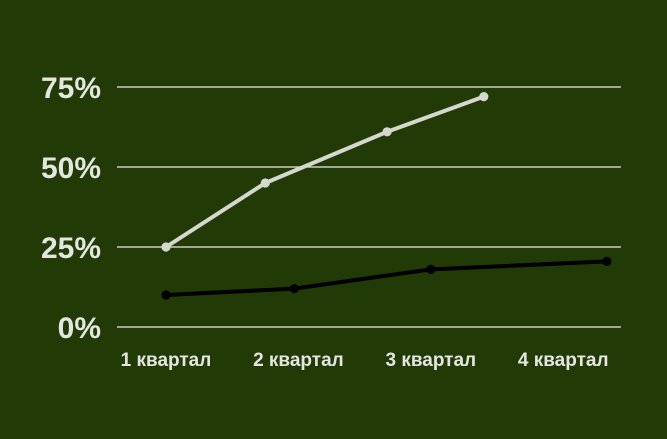 This screenshot has width=667, height=439. I want to click on x-tick-label: 4 квартал, so click(563, 360).